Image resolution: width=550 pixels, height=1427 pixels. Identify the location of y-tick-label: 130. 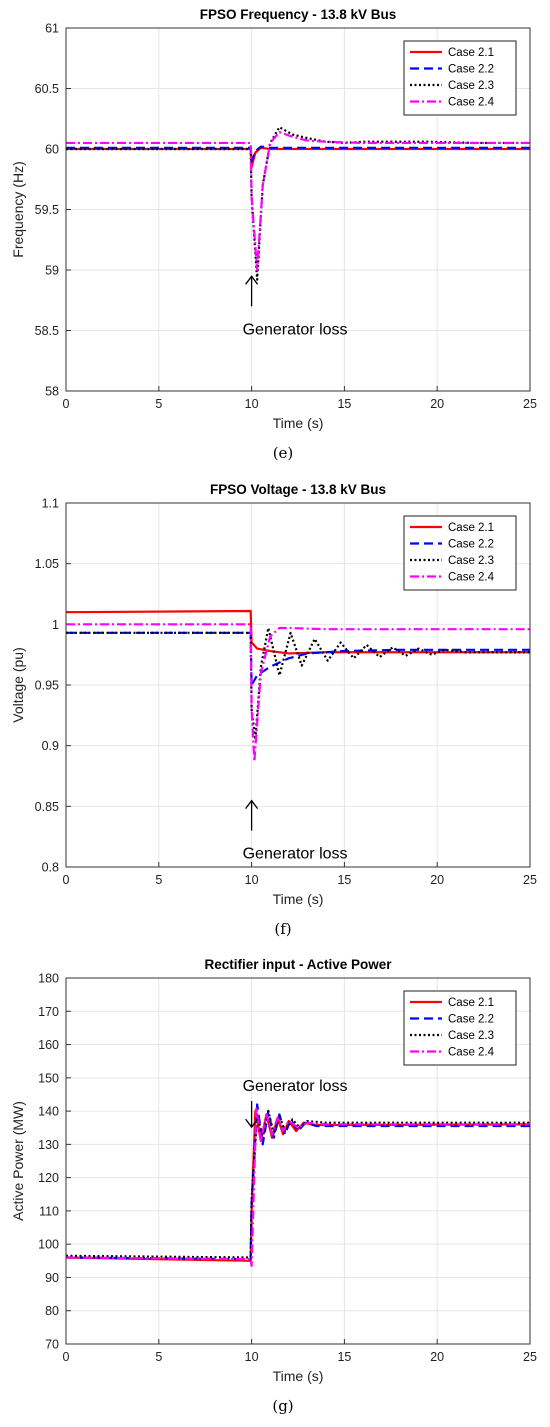
(48, 1145).